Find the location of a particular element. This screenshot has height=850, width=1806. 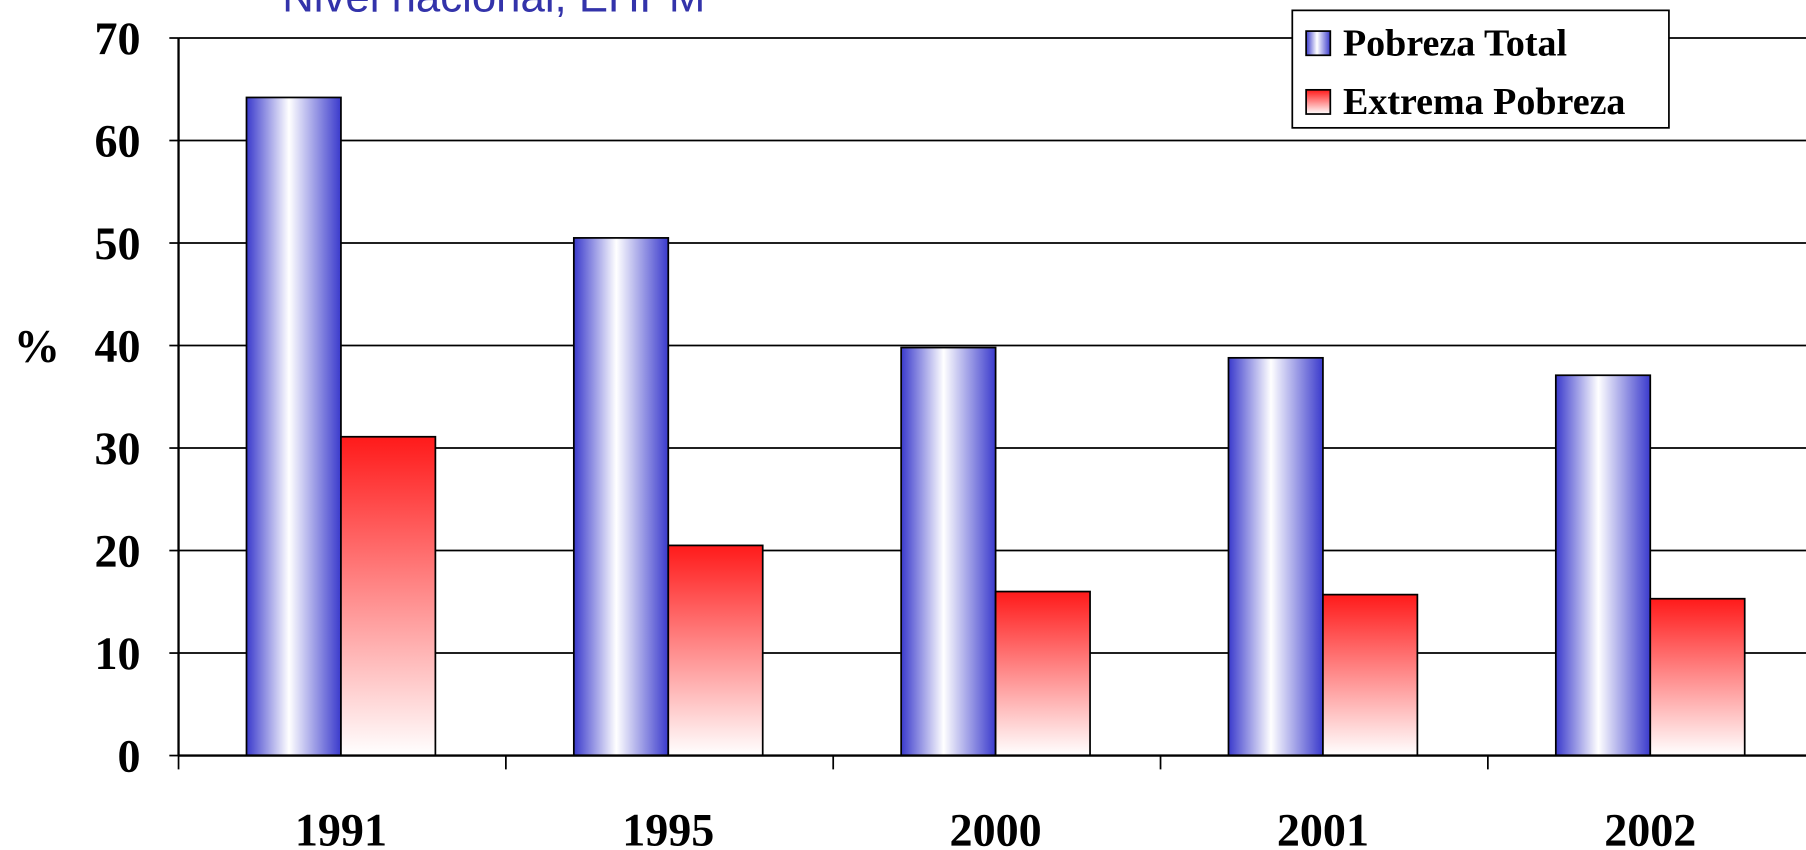

x-tick-label: 1991 is located at coordinates (341, 827).